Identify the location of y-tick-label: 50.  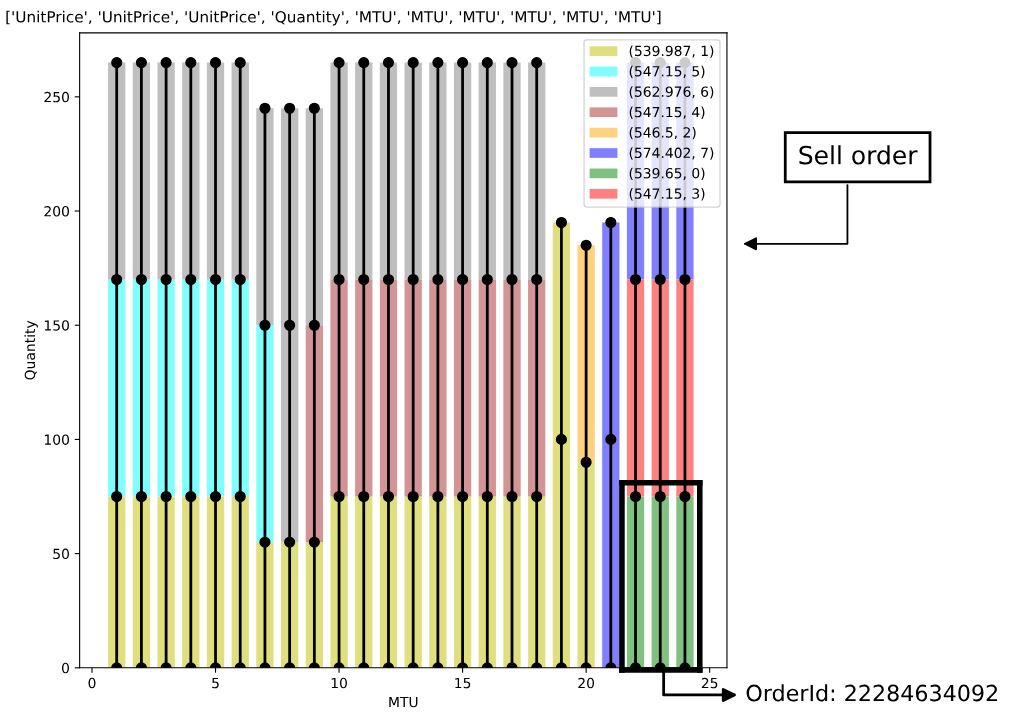
(61, 554).